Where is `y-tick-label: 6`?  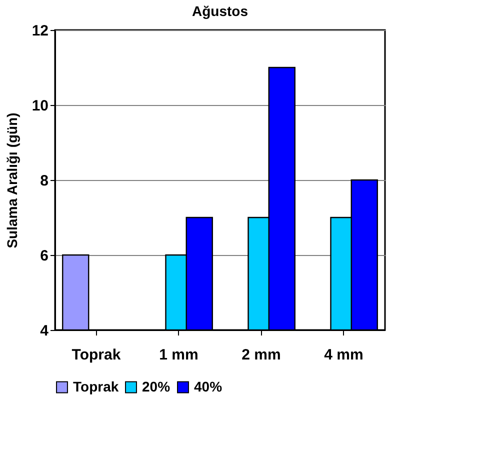 y-tick-label: 6 is located at coordinates (44, 256).